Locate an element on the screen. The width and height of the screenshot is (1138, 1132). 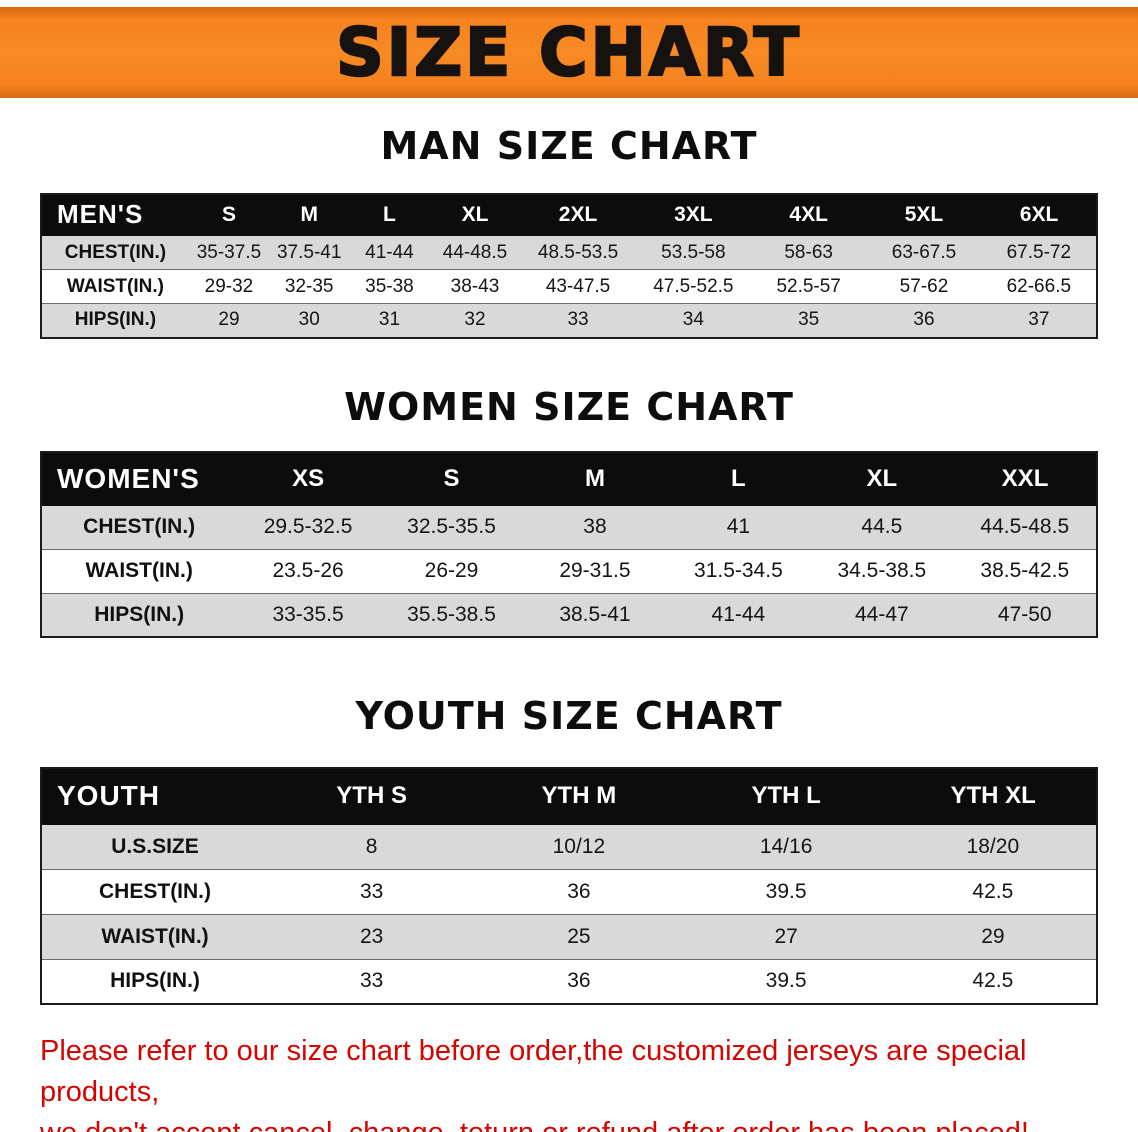
size-header-cell: XS is located at coordinates (308, 478).